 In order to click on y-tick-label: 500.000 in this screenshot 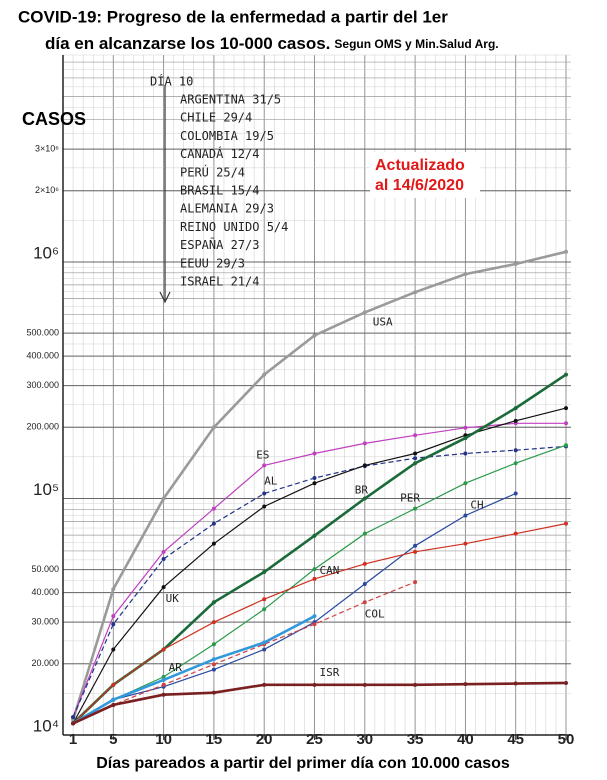, I will do `click(42, 333)`.